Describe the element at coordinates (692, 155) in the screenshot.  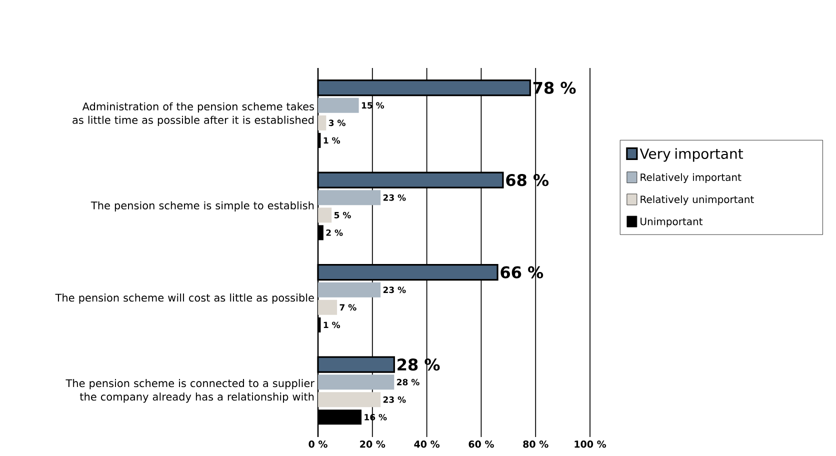
I see `legend-label: Very important` at that location.